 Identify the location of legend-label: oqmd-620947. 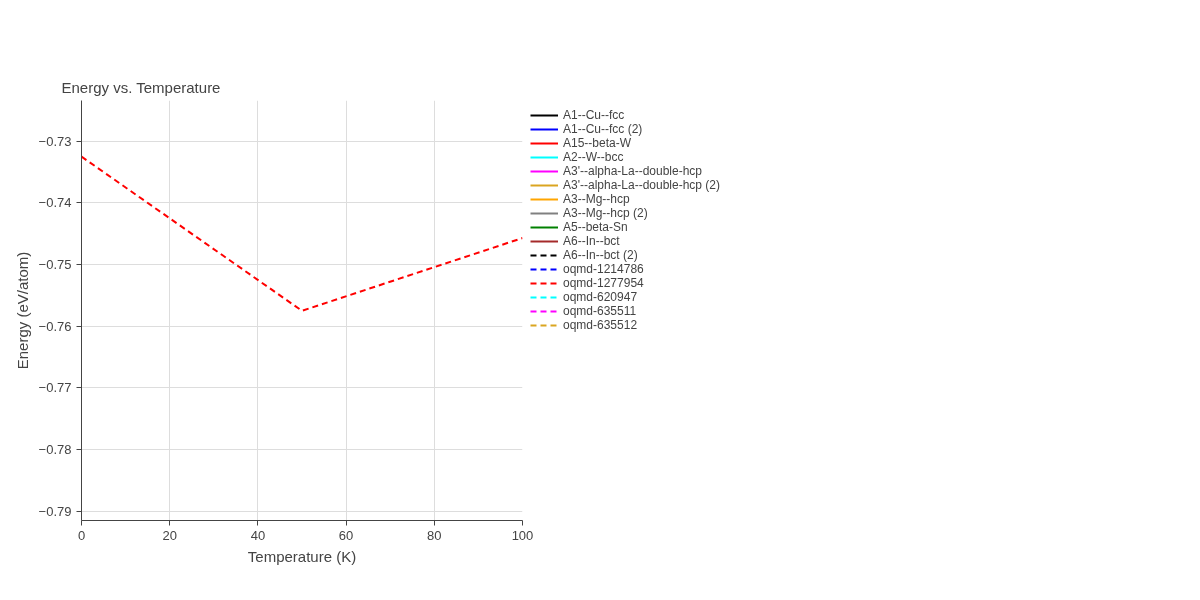
(600, 297).